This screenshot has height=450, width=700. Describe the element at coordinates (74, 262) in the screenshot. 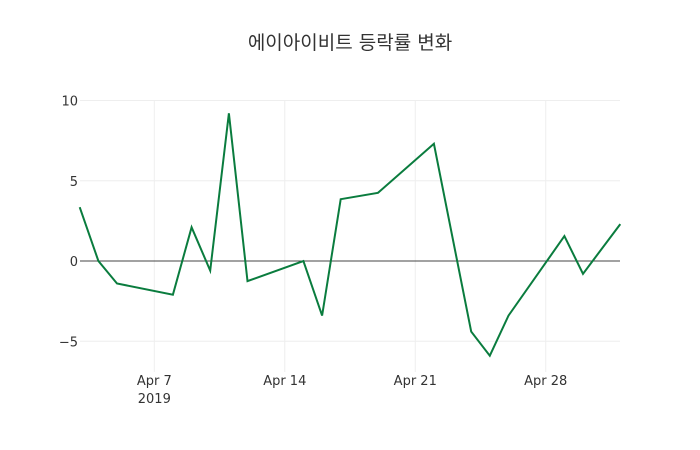

I see `y-tick-label: 0` at that location.